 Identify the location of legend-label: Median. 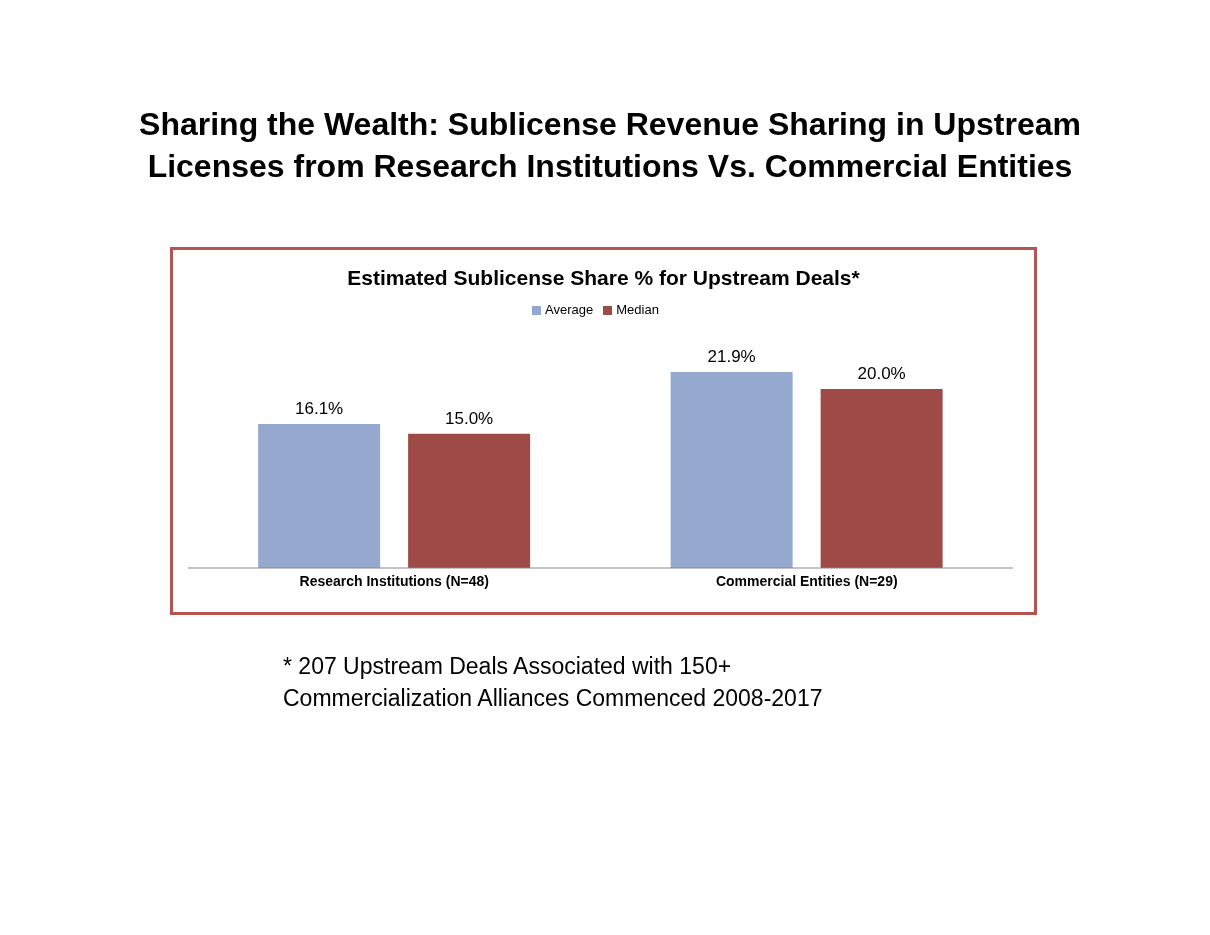
(637, 309).